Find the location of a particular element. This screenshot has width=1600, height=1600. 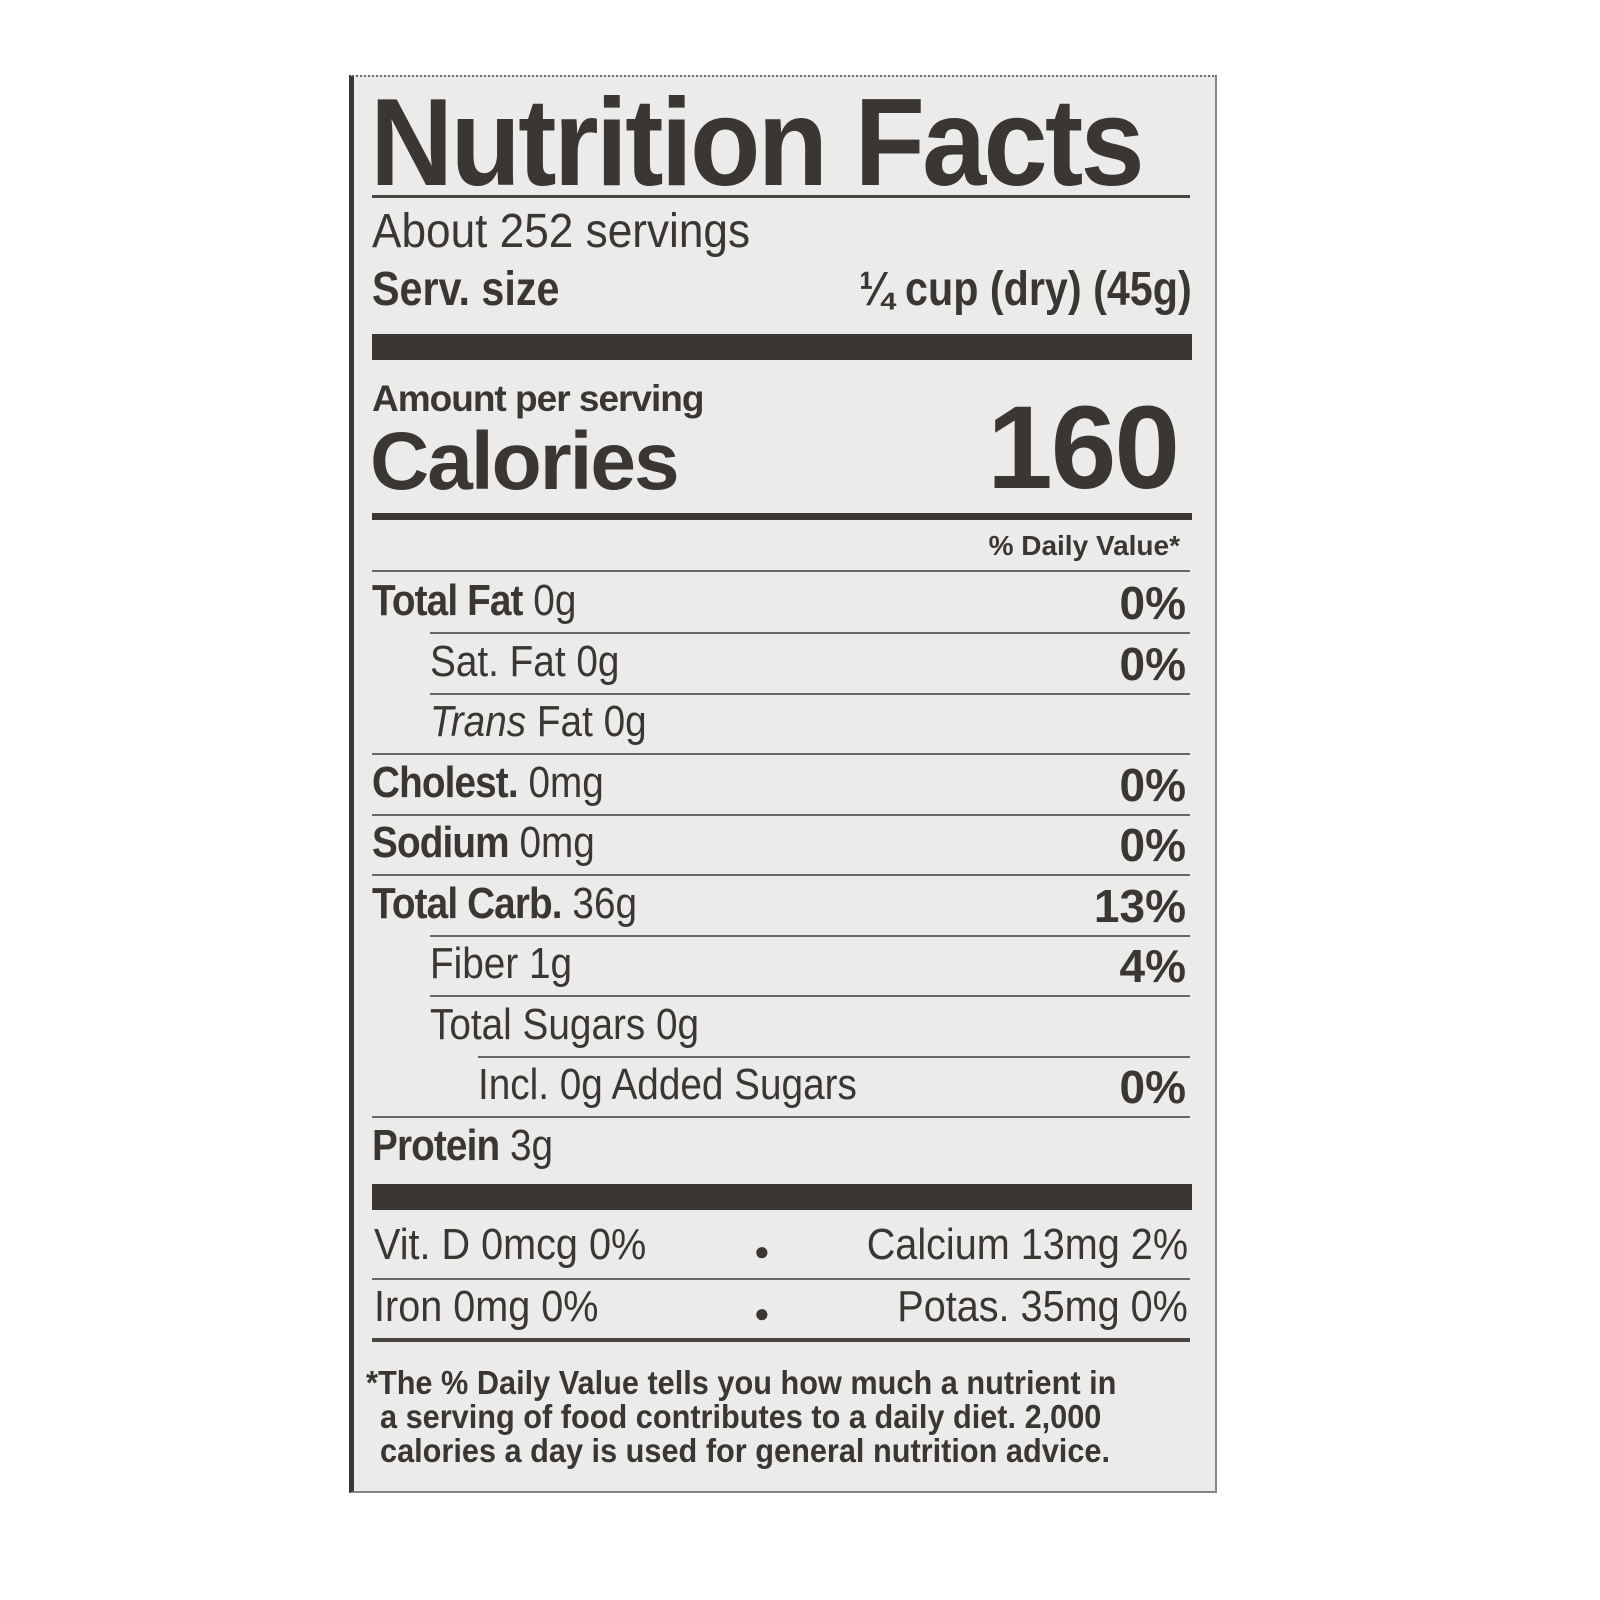

nutrient-label: Trans is located at coordinates (478, 721).